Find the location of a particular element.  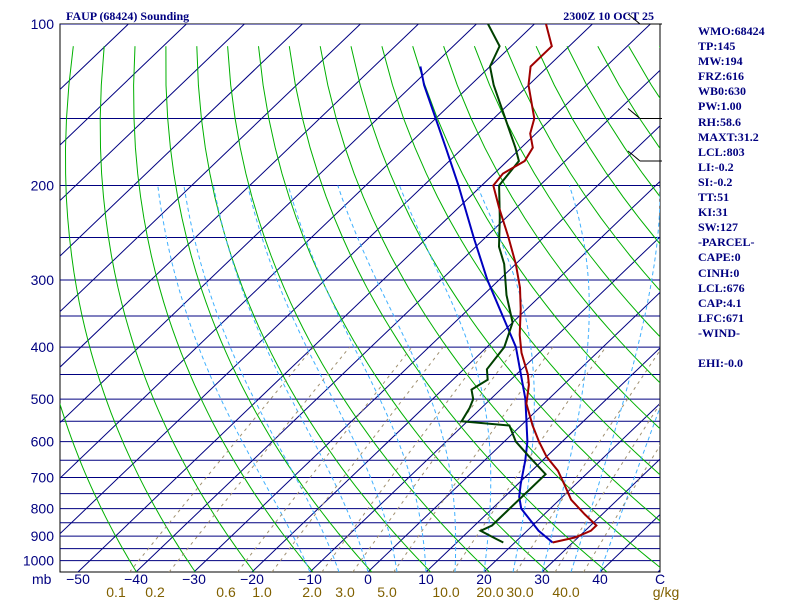

parcel-line is located at coordinates (486, 305).